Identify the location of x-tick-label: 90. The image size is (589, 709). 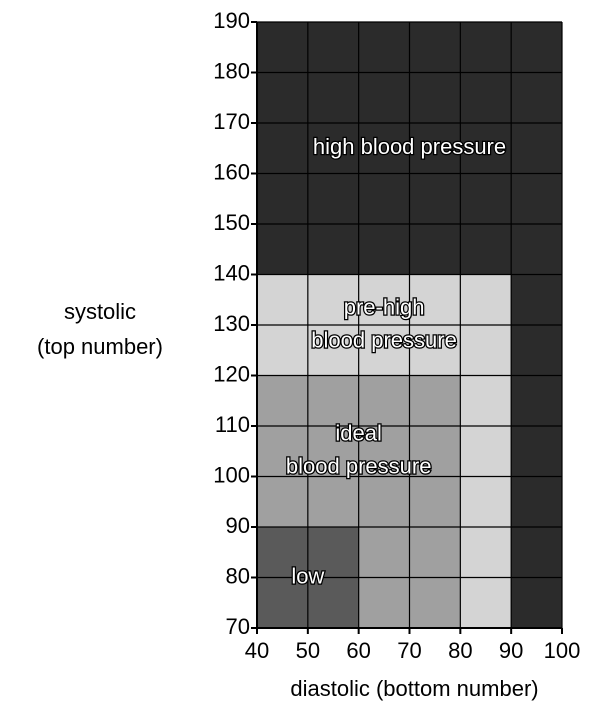
(511, 650).